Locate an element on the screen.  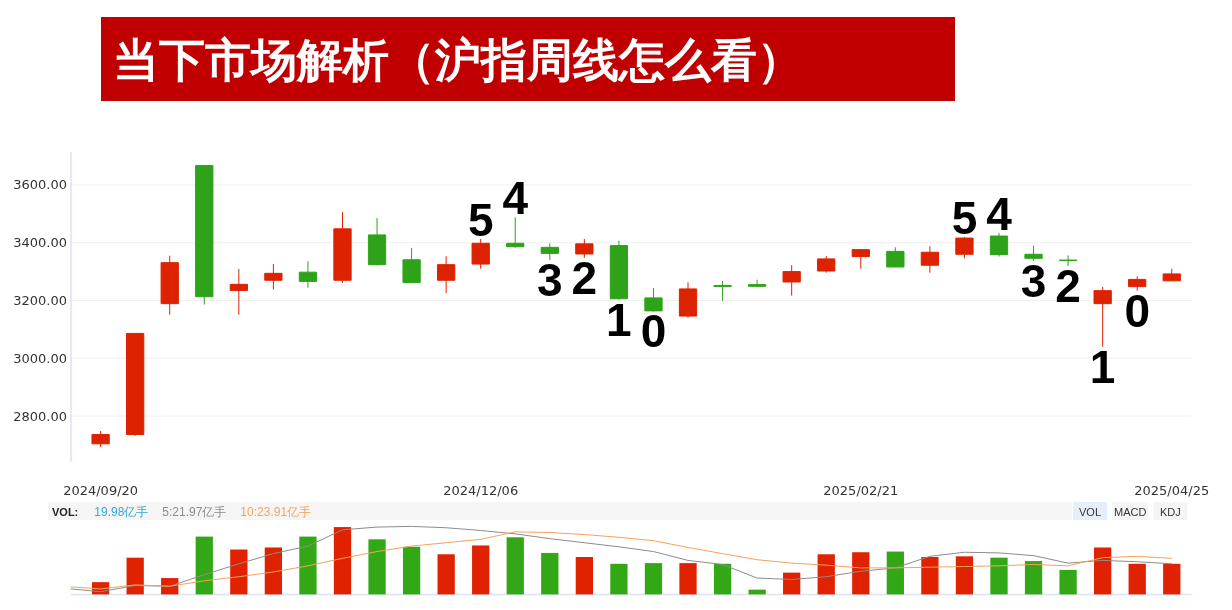
text: 19.98亿手 is located at coordinates (121, 511).